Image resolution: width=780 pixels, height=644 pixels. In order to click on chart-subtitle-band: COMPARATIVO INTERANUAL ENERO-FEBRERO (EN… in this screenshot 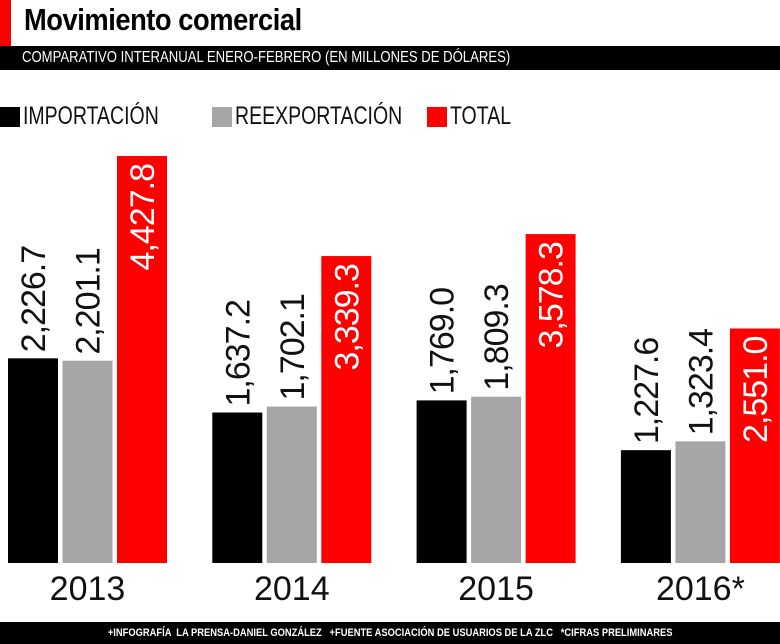, I will do `click(390, 58)`.